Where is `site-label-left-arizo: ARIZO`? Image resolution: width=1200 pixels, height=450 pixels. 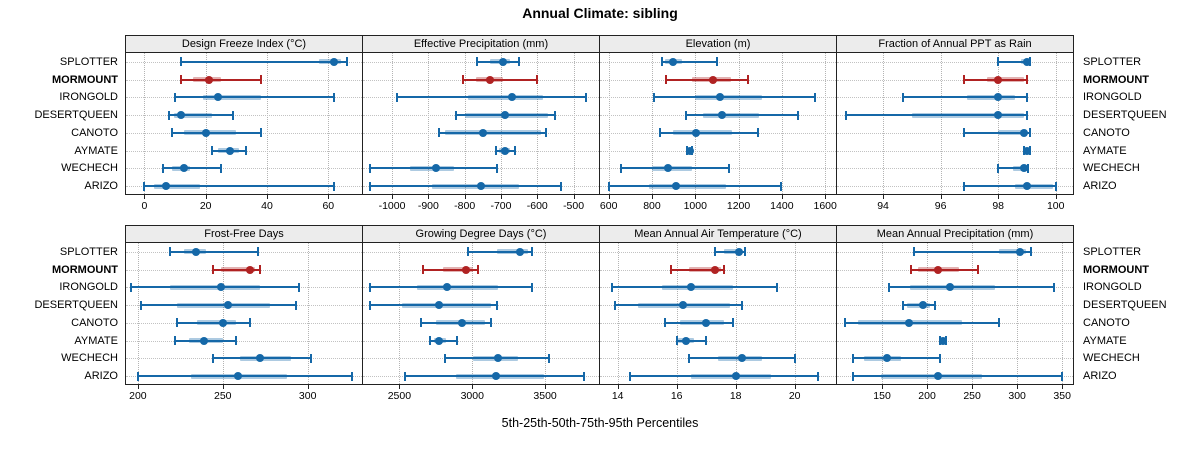
site-label-left-arizo: ARIZO is located at coordinates (101, 186).